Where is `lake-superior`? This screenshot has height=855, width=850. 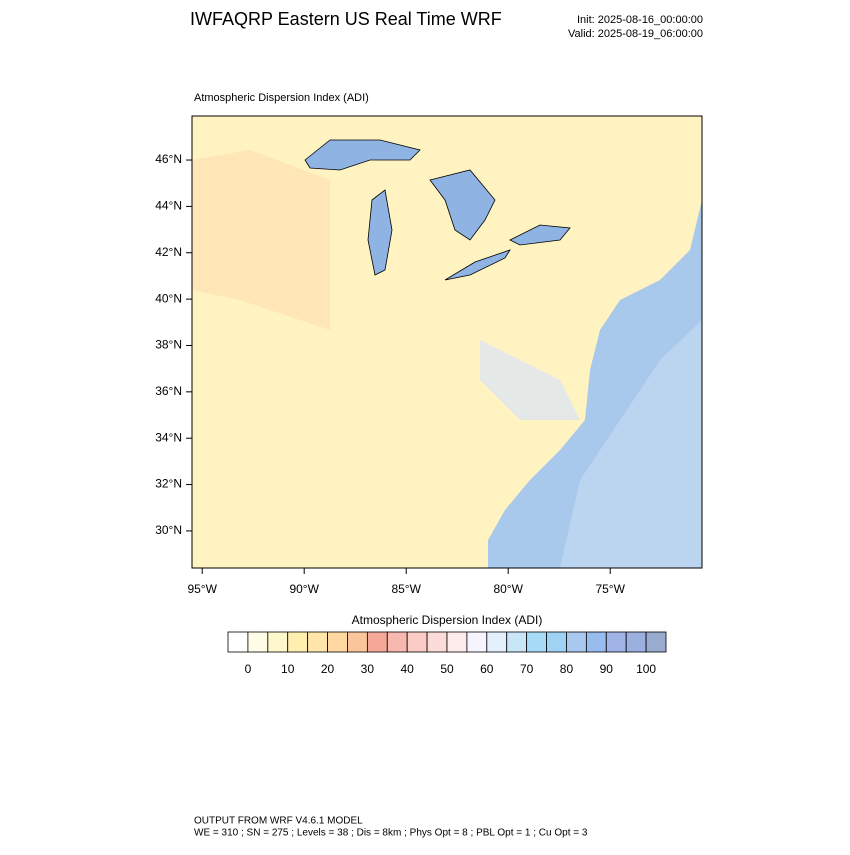
lake-superior is located at coordinates (362, 155).